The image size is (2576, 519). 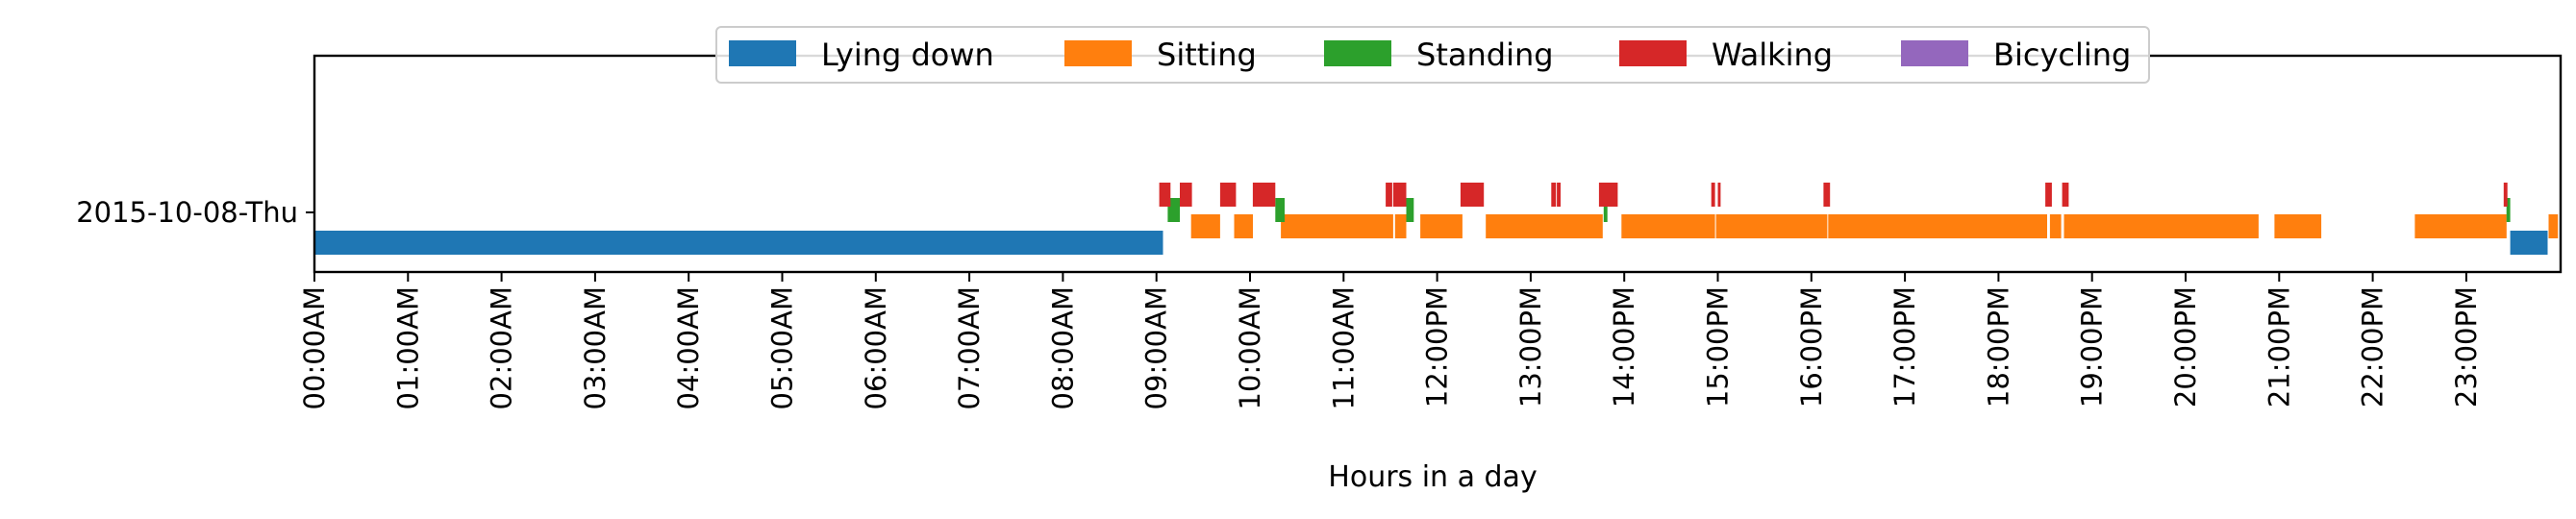 I want to click on legend-label-sitting: Sitting, so click(x=1207, y=55).